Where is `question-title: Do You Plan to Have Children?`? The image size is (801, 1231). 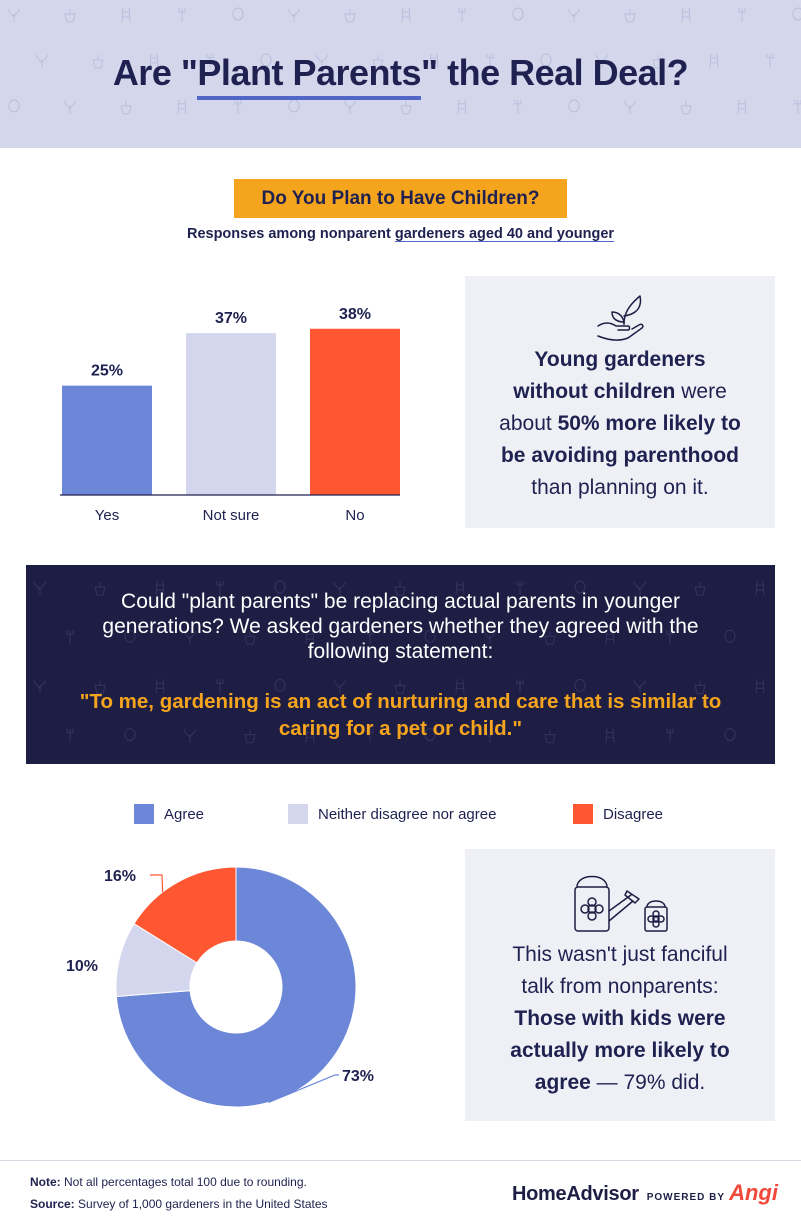
question-title: Do You Plan to Have Children? is located at coordinates (400, 198).